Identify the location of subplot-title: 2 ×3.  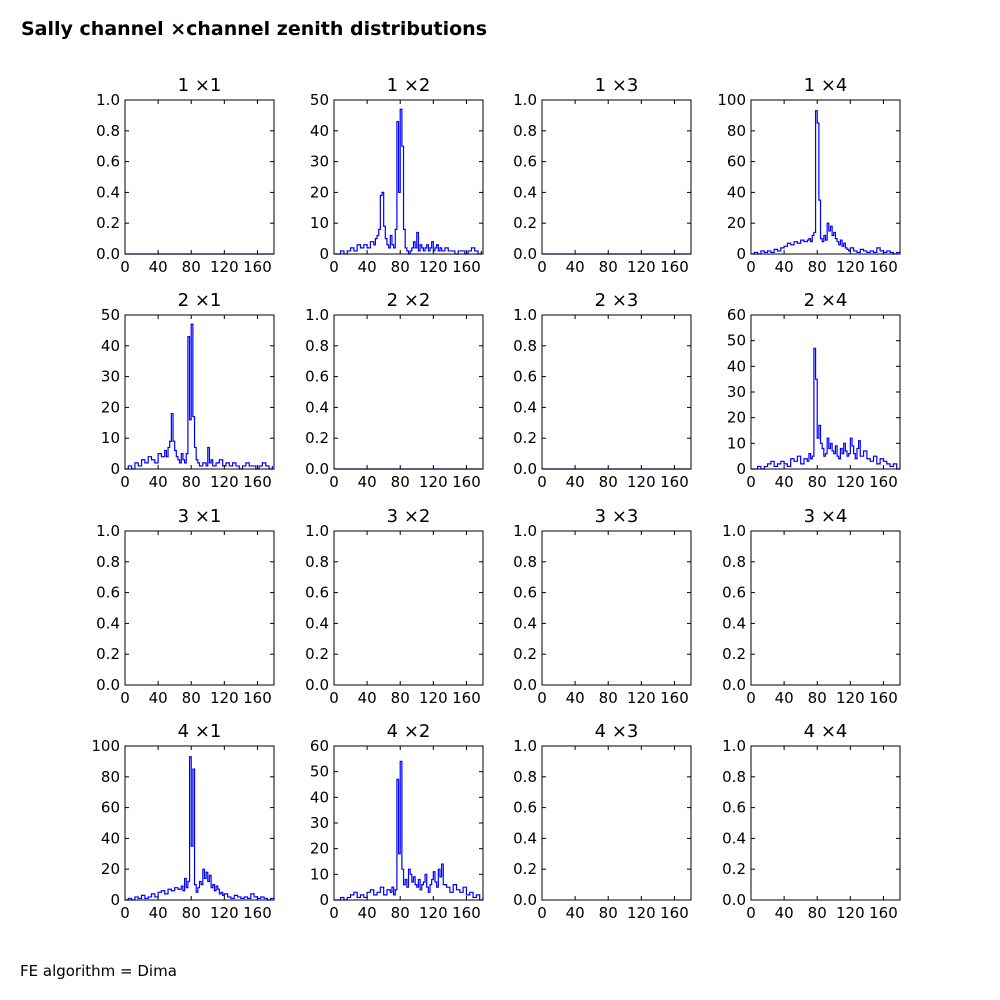
(617, 300).